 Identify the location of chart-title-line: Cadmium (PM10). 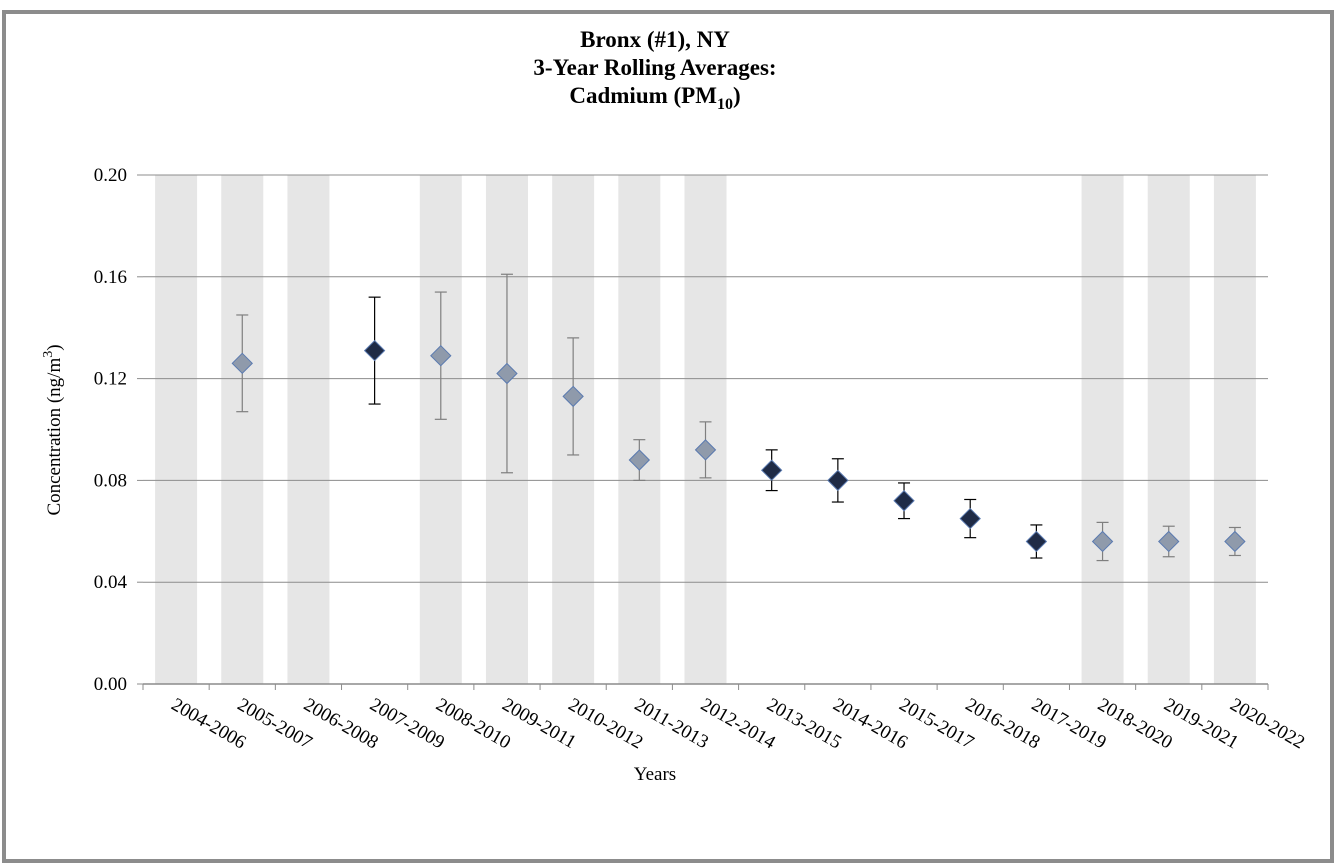
(654, 98).